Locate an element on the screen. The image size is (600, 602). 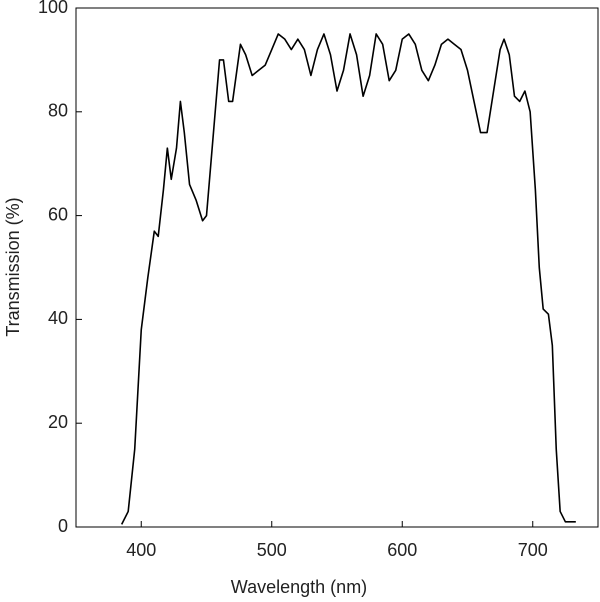
y-tick-label: 100 is located at coordinates (53, 8).